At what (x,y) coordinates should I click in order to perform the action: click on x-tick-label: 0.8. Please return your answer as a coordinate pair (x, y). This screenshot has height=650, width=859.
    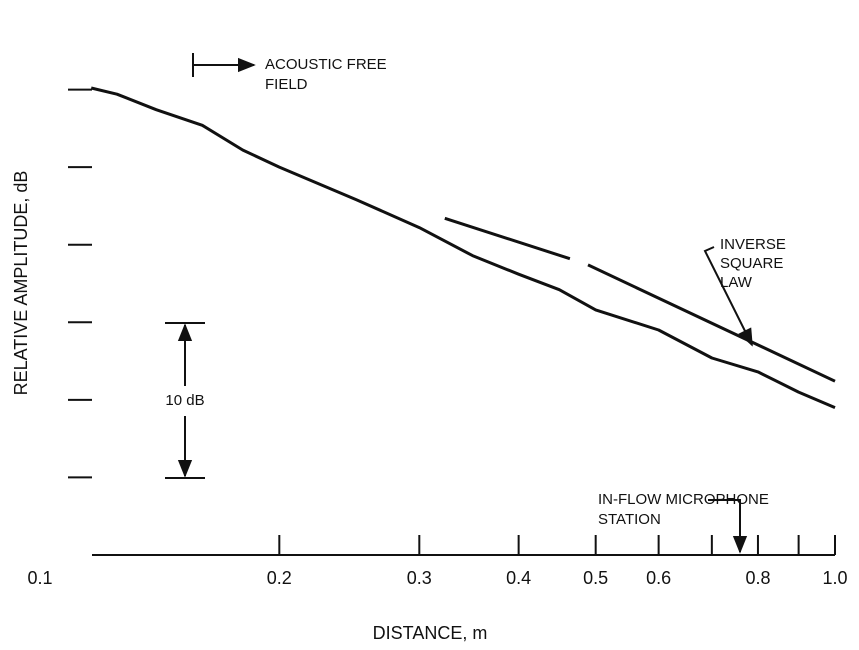
    Looking at the image, I should click on (757, 578).